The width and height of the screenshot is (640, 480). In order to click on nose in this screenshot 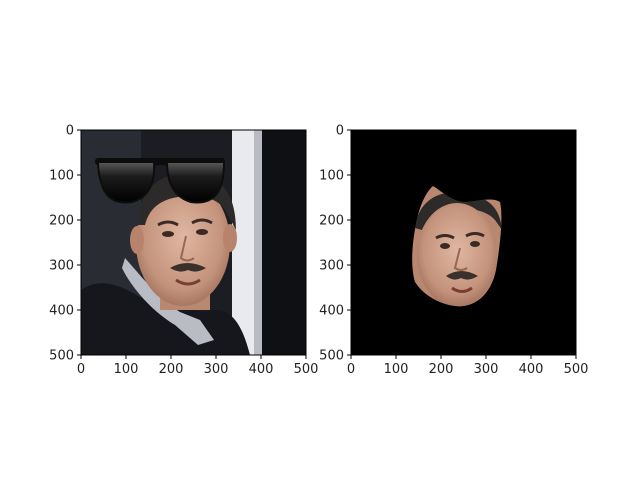, I will do `click(187, 248)`.